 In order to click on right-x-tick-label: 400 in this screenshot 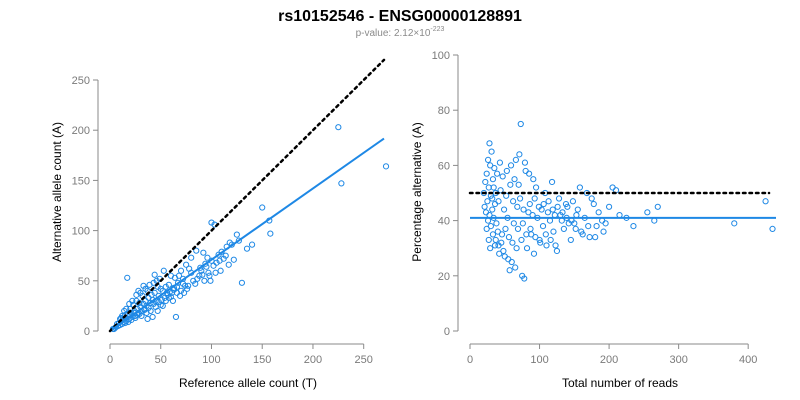, I will do `click(748, 360)`.